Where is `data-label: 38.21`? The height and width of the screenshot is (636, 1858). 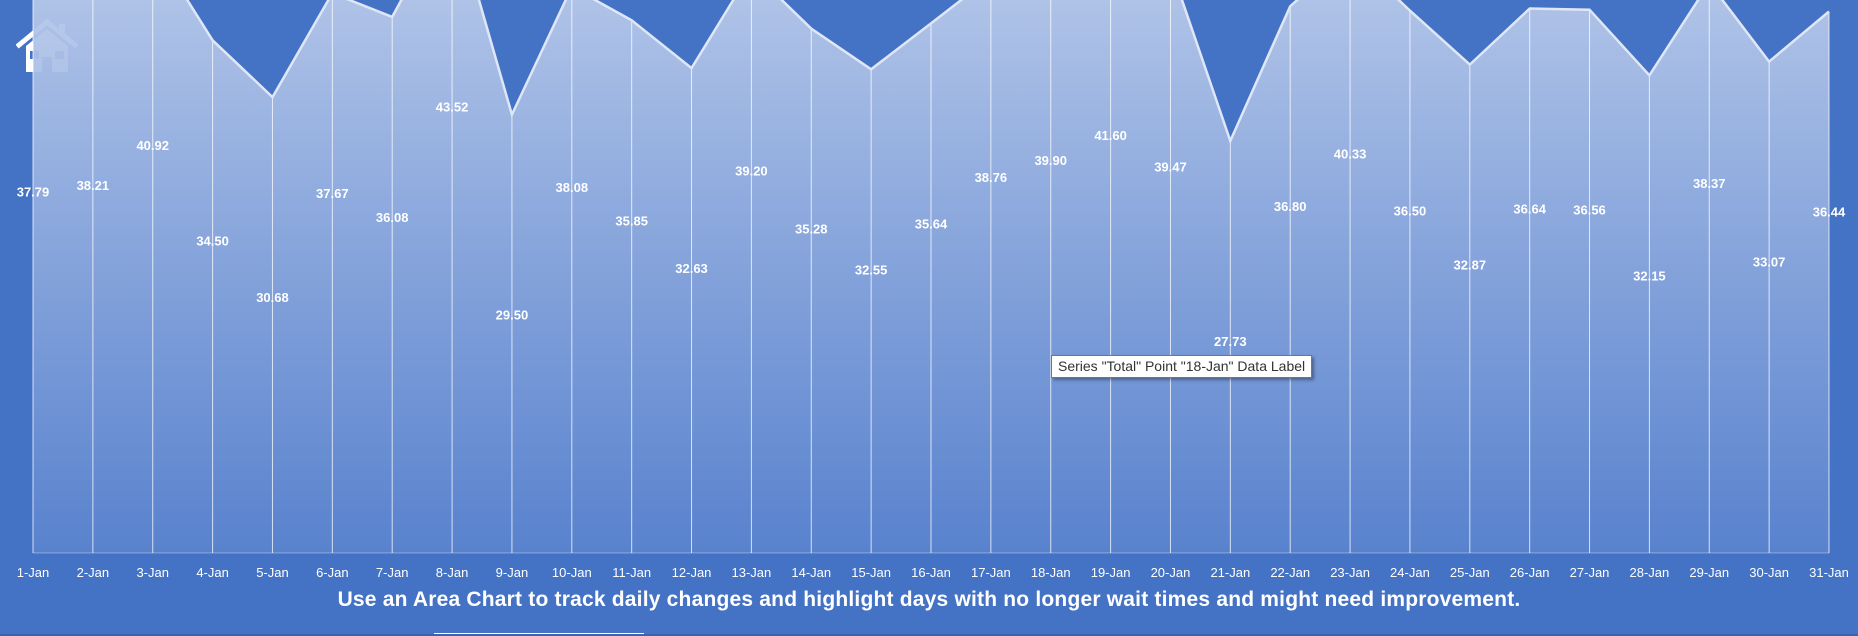 data-label: 38.21 is located at coordinates (93, 185).